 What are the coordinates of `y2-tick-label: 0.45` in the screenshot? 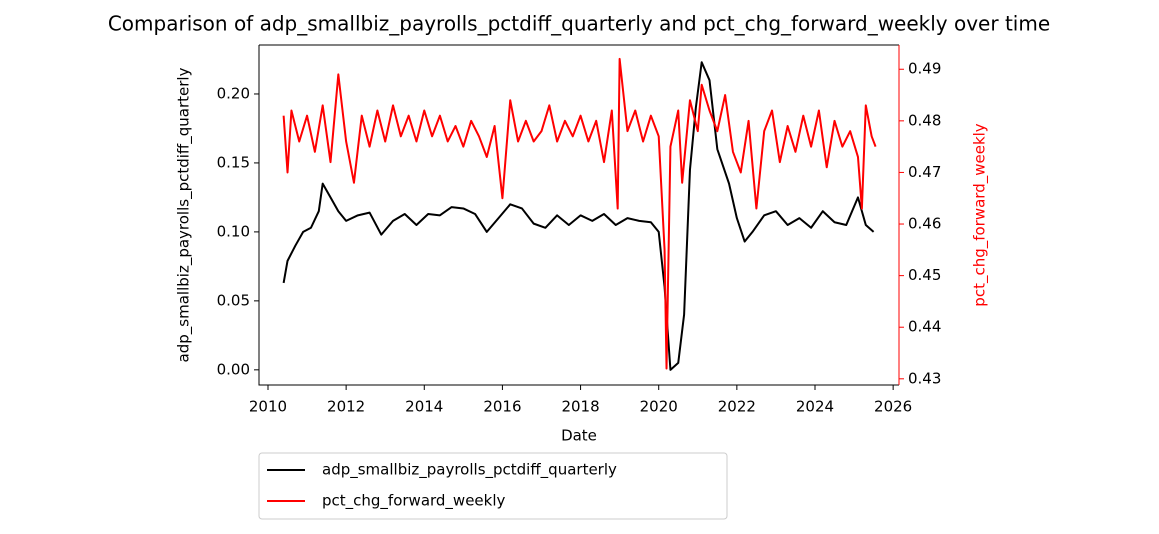 It's located at (924, 275).